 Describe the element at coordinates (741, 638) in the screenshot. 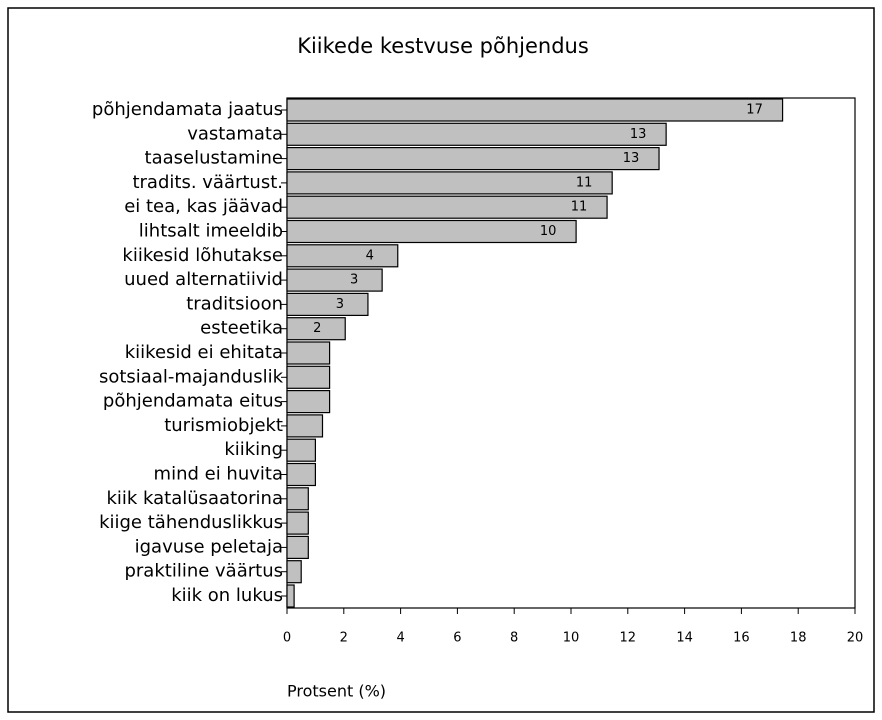

I see `x-tick-label: 16` at that location.